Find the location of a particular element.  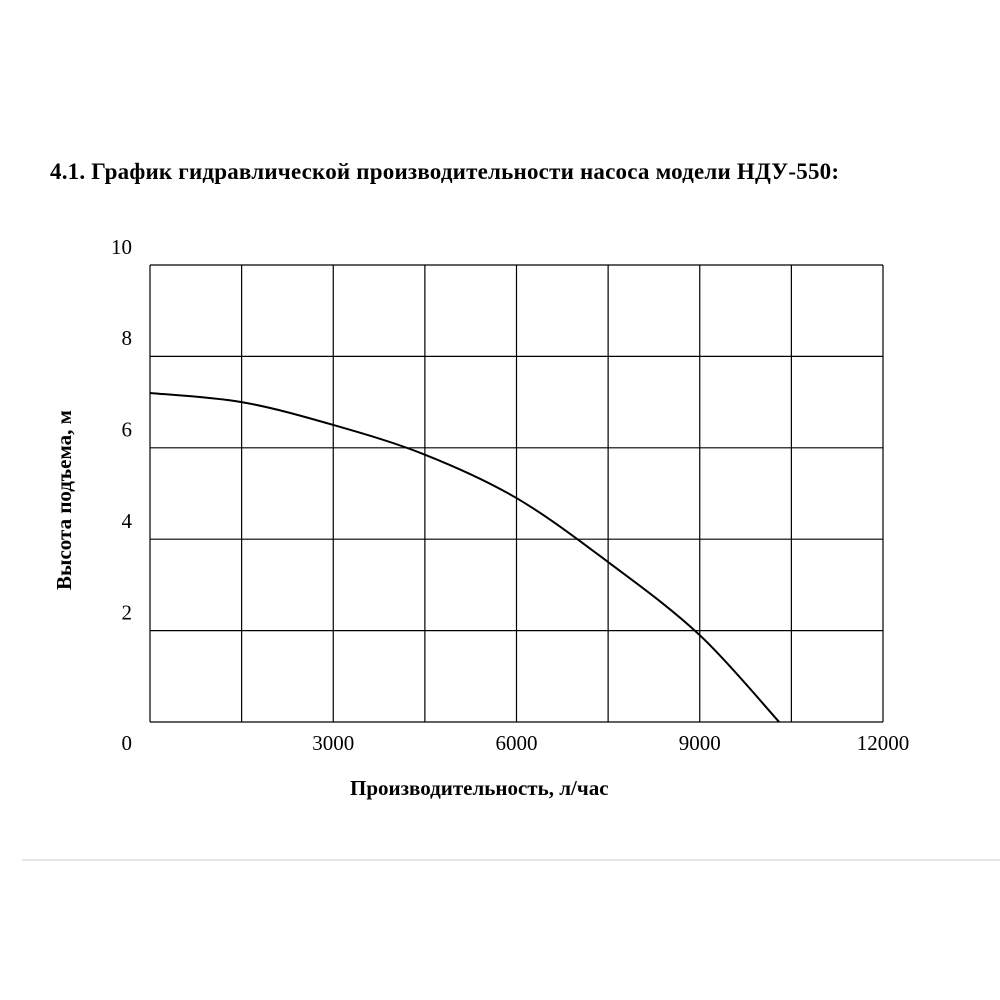

y-axis-label: Высота подъема, м is located at coordinates (64, 500).